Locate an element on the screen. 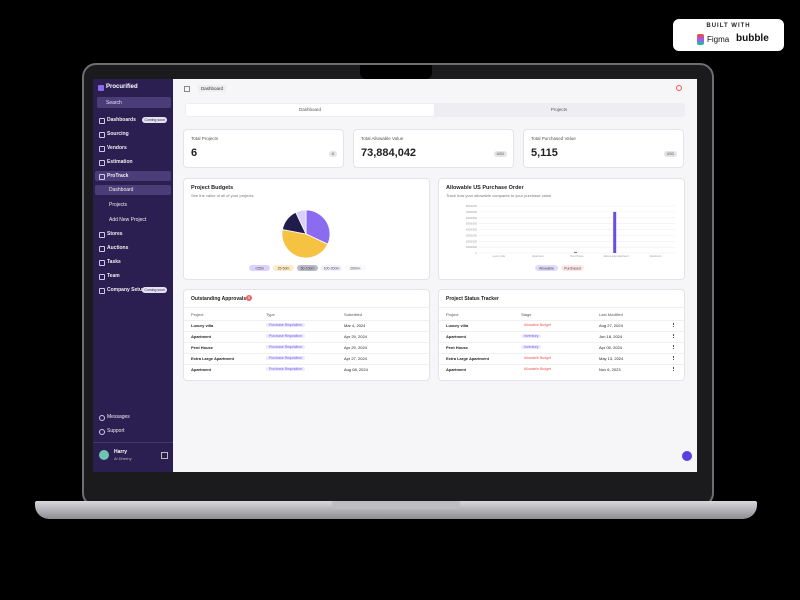 This screenshot has height=600, width=800. nav-item: Vendors is located at coordinates (133, 148).